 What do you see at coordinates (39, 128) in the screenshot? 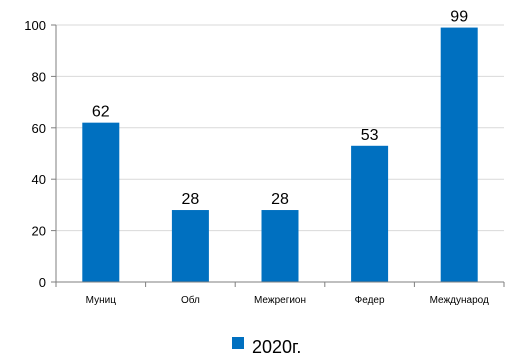
I see `y-tick-label: 60` at bounding box center [39, 128].